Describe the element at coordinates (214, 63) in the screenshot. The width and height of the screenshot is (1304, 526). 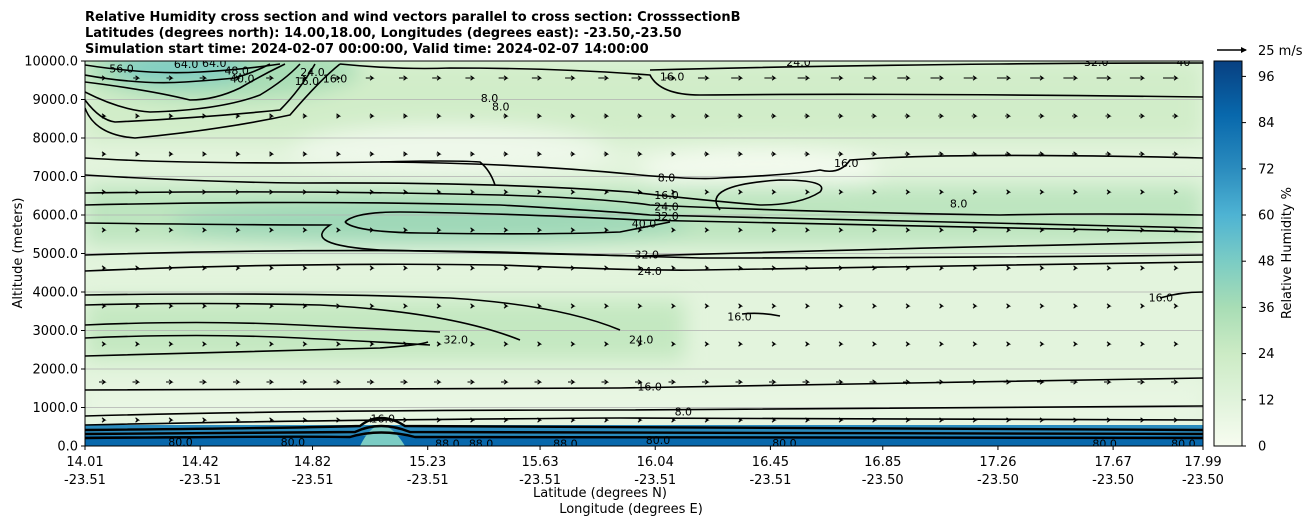
I see `contour-label: 64.0` at that location.